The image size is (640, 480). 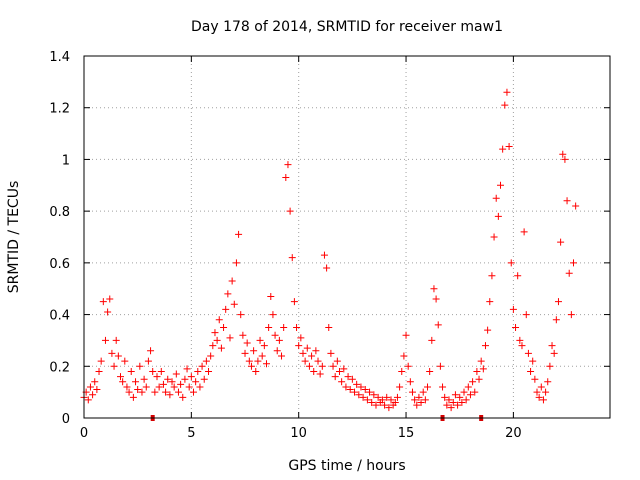 I want to click on y-tick-label: 0.6, so click(x=59, y=264).